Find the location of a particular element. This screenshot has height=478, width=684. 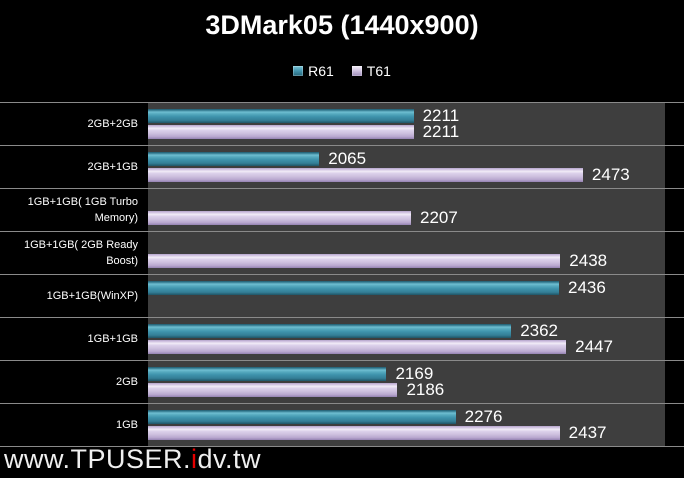

category-row: 1GB+1GB( 2GB Ready Boost) 2438 is located at coordinates (342, 253).